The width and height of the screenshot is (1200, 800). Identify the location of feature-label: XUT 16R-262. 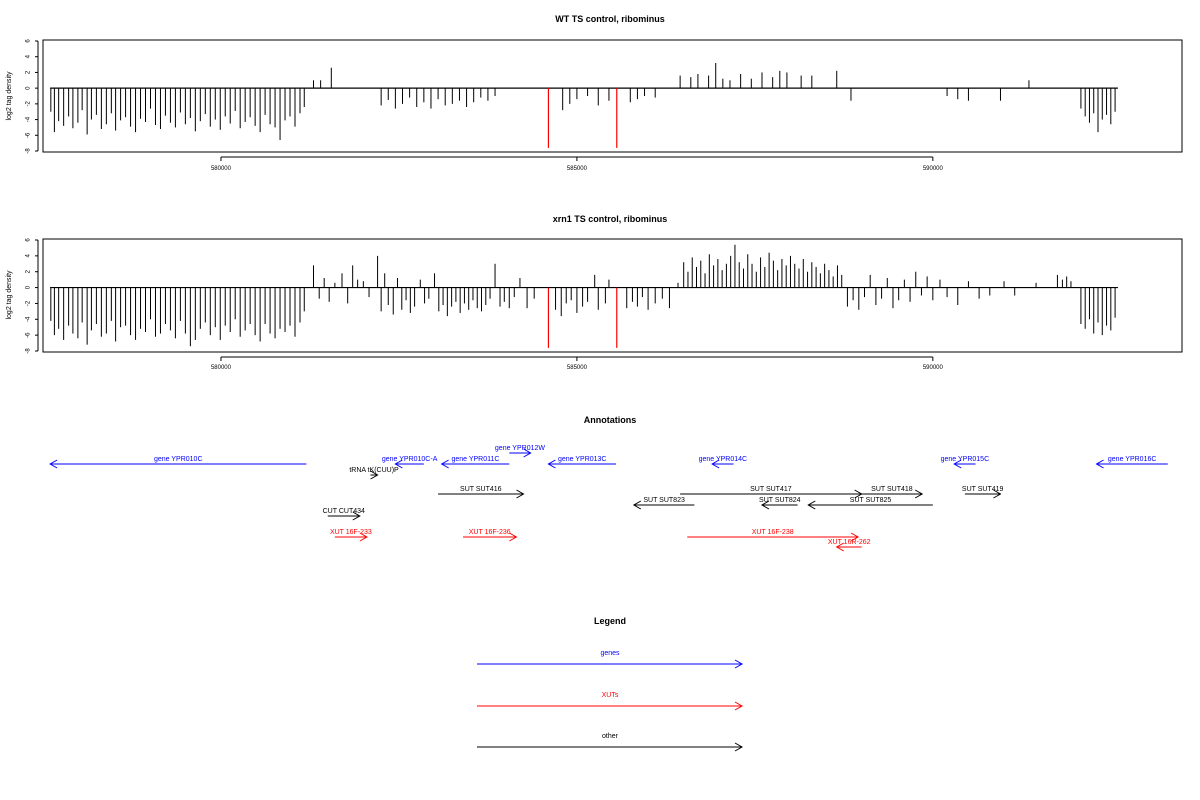
(849, 542).